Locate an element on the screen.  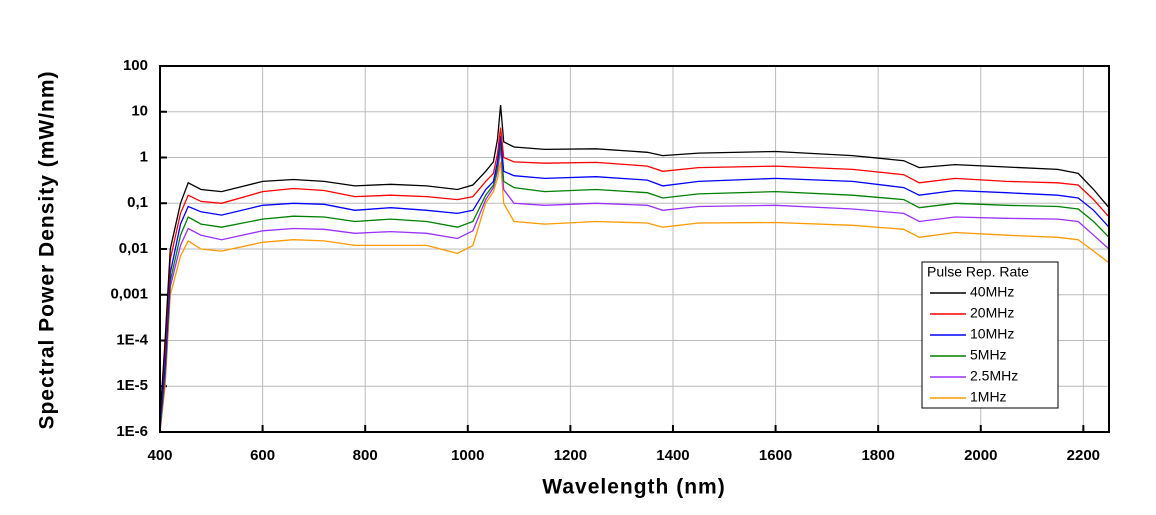
legend-label: 40MHz is located at coordinates (992, 292).